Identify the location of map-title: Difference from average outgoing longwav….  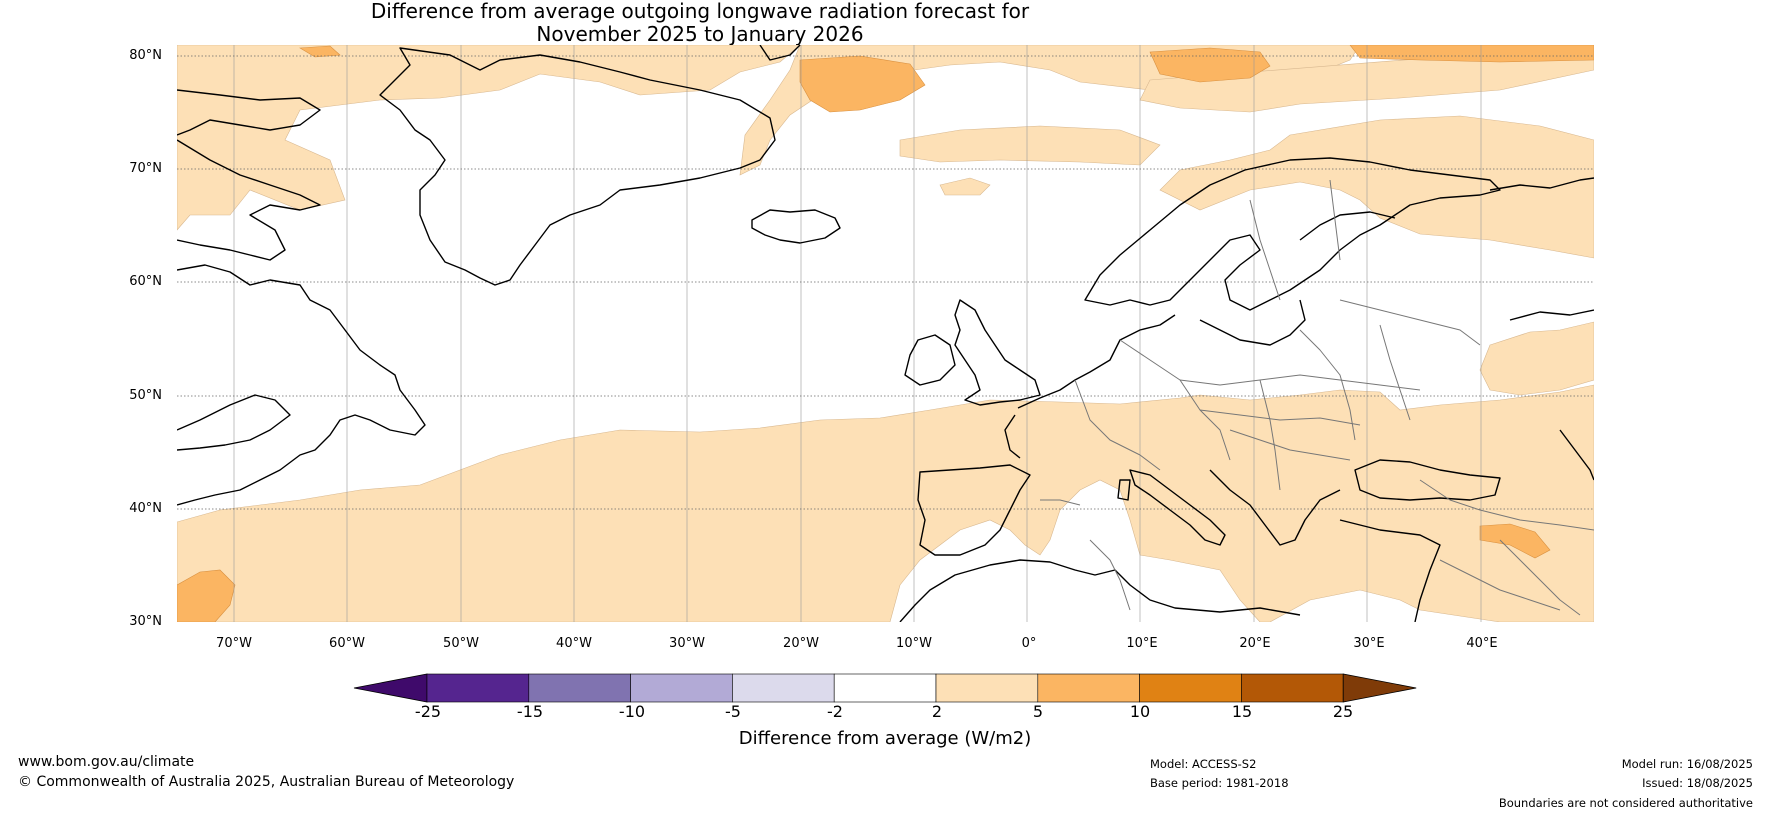
(700, 23).